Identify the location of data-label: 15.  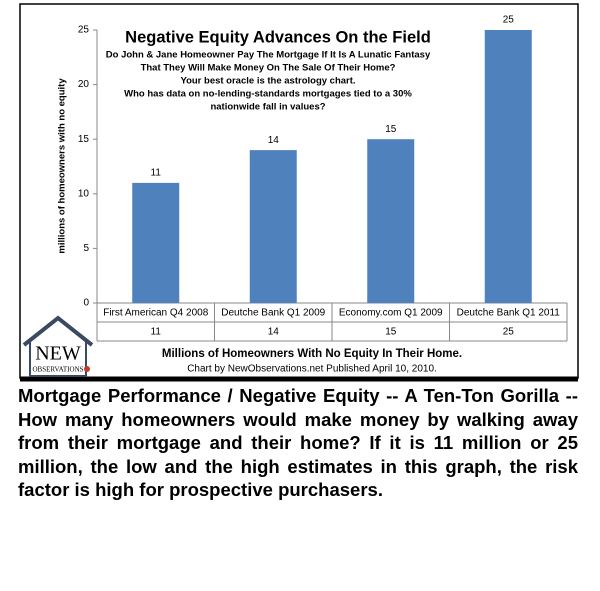
(391, 129).